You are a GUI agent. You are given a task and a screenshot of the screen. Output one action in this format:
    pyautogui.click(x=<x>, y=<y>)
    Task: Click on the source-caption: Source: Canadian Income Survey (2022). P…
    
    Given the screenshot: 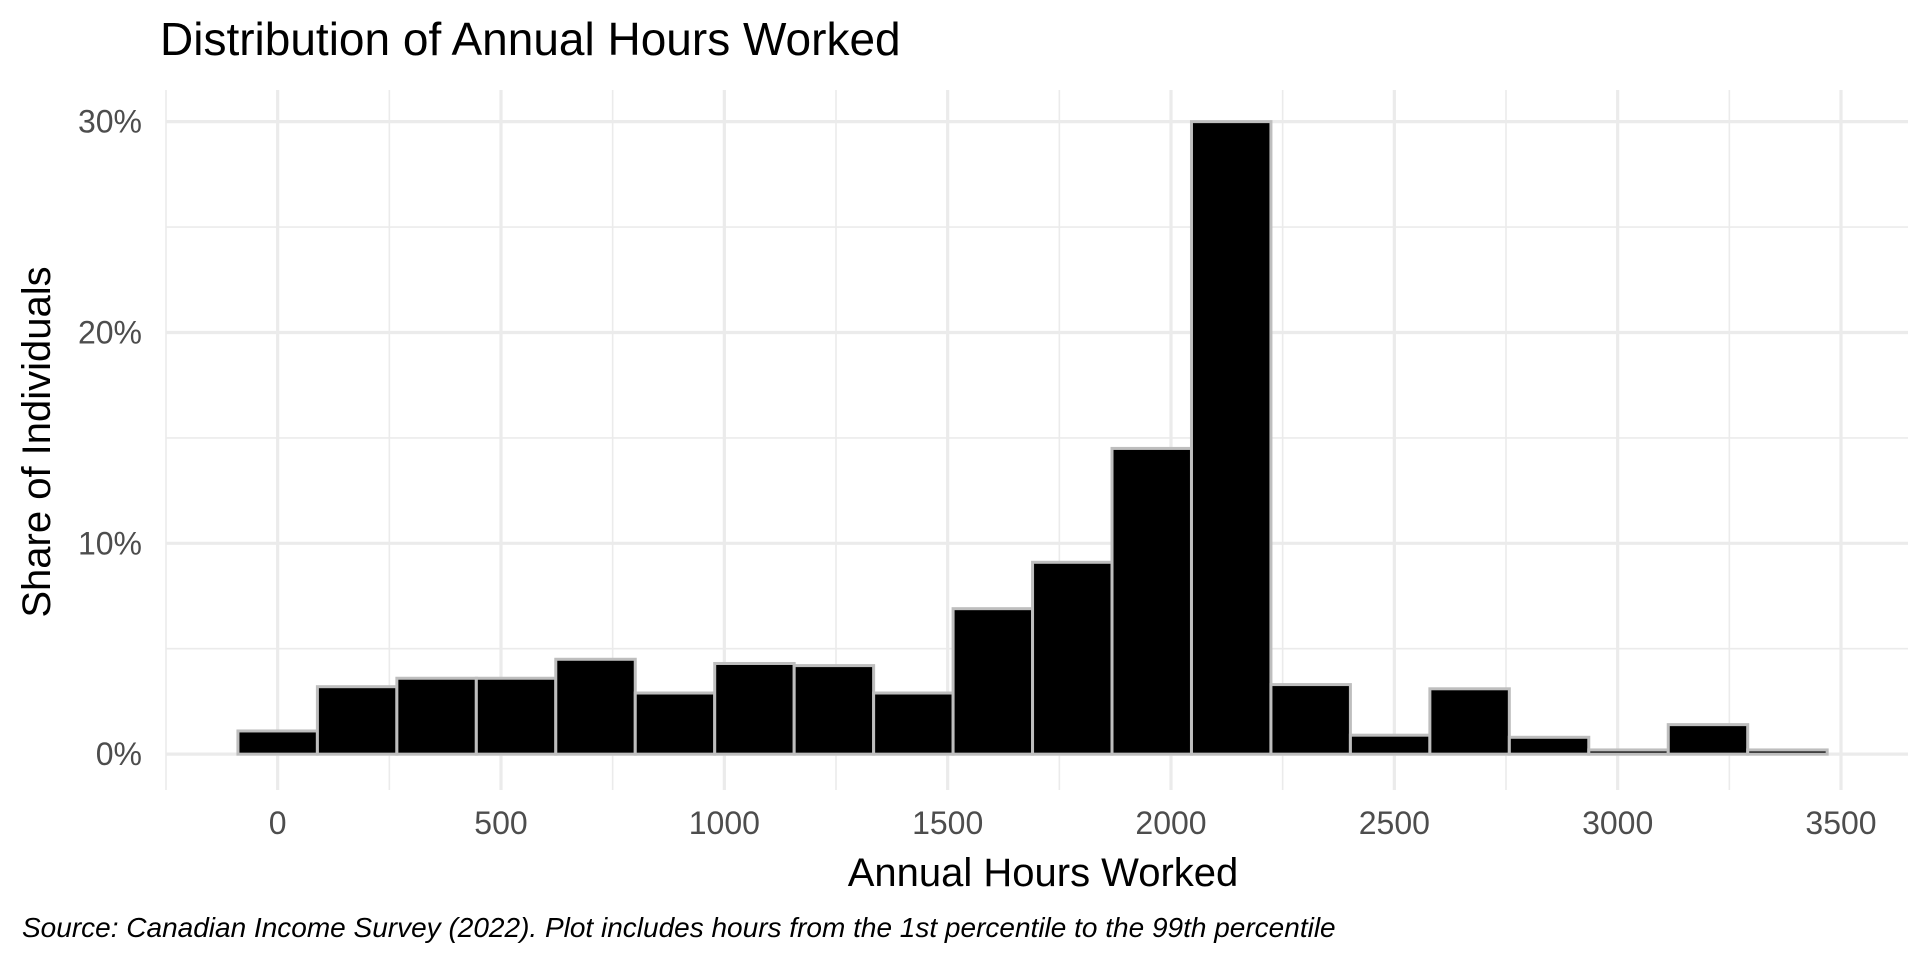 What is the action you would take?
    pyautogui.click(x=679, y=927)
    